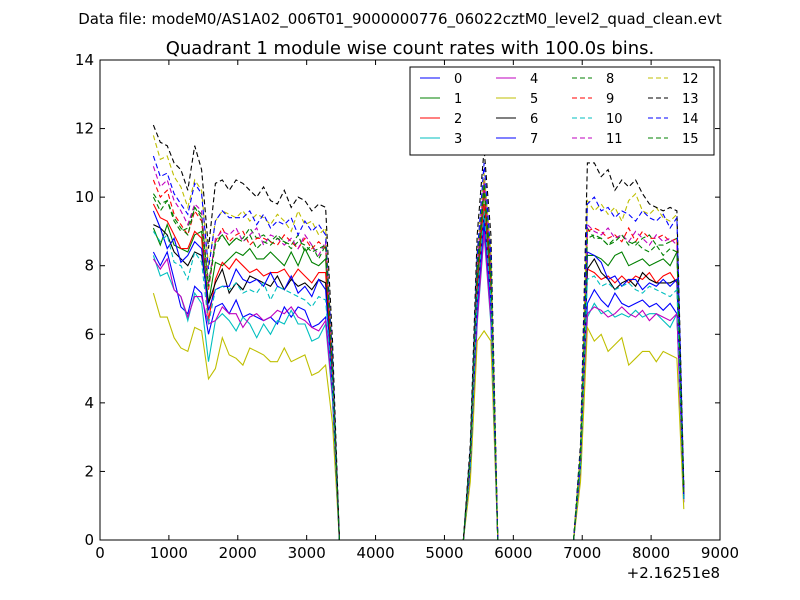  I want to click on legend-label-3: 3, so click(458, 139).